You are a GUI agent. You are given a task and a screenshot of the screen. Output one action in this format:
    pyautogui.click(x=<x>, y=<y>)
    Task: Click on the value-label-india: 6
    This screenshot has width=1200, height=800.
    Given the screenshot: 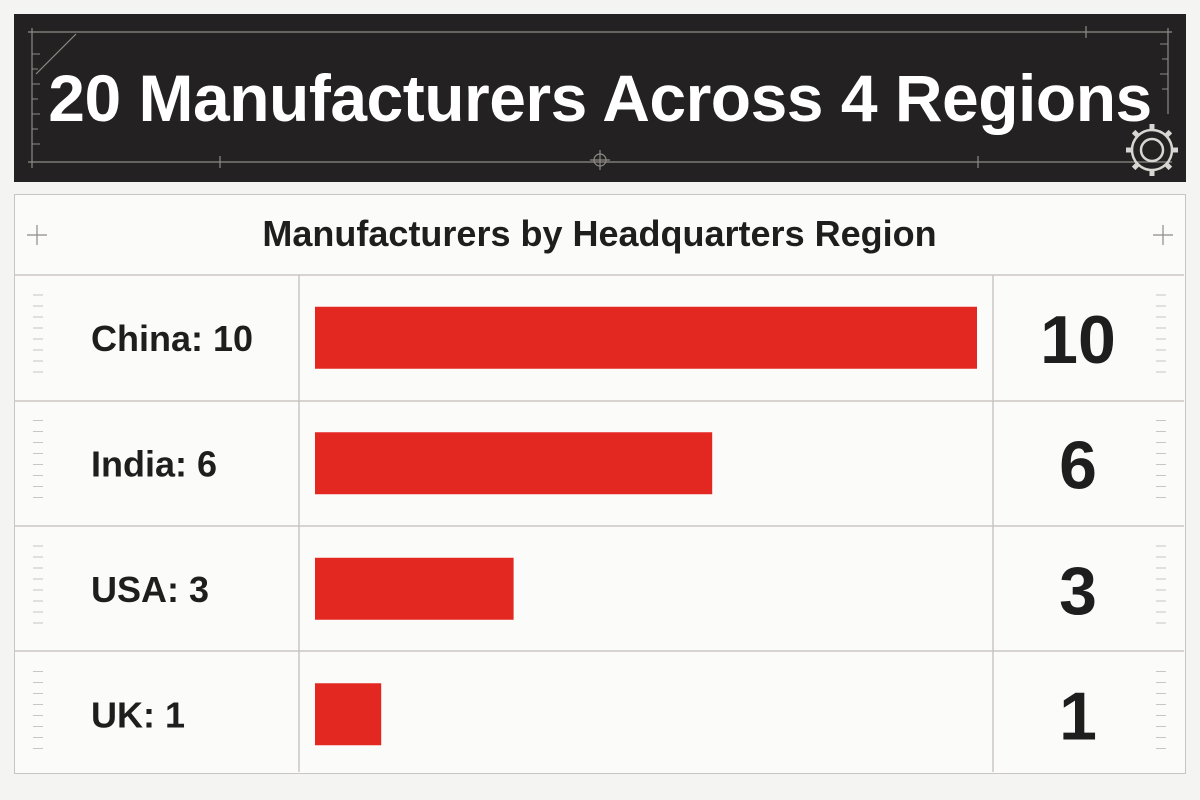 What is the action you would take?
    pyautogui.click(x=1078, y=465)
    